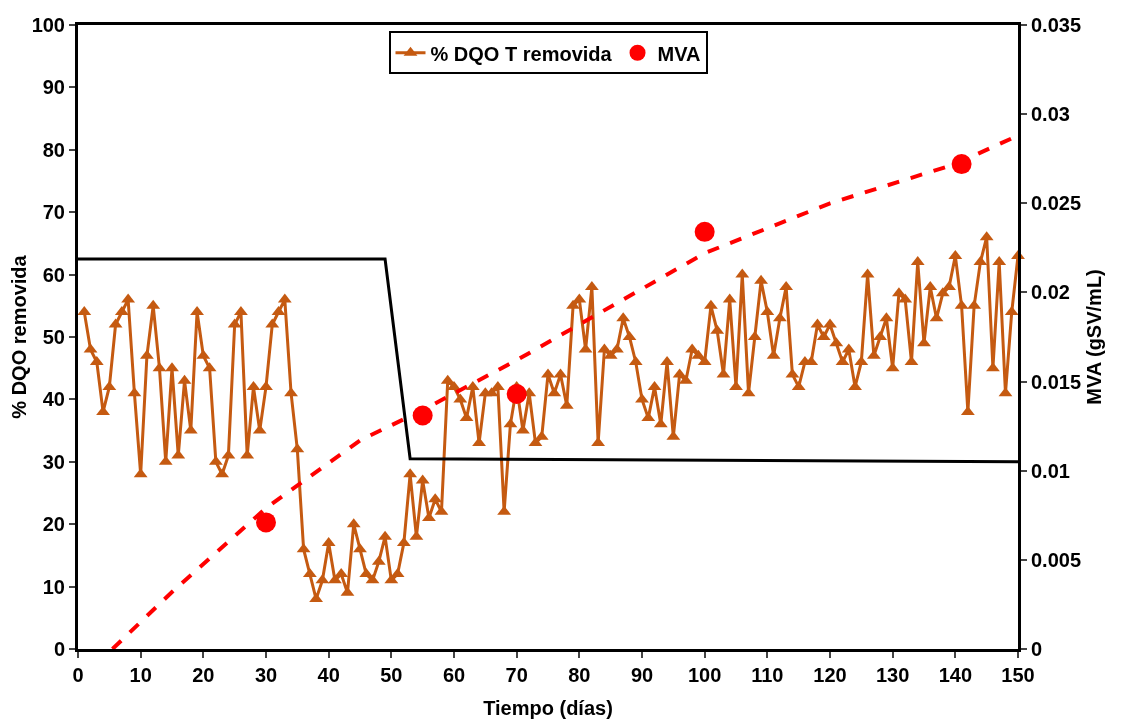 The height and width of the screenshot is (719, 1138). Describe the element at coordinates (1056, 203) in the screenshot. I see `y2-tick-label: 0.025` at that location.